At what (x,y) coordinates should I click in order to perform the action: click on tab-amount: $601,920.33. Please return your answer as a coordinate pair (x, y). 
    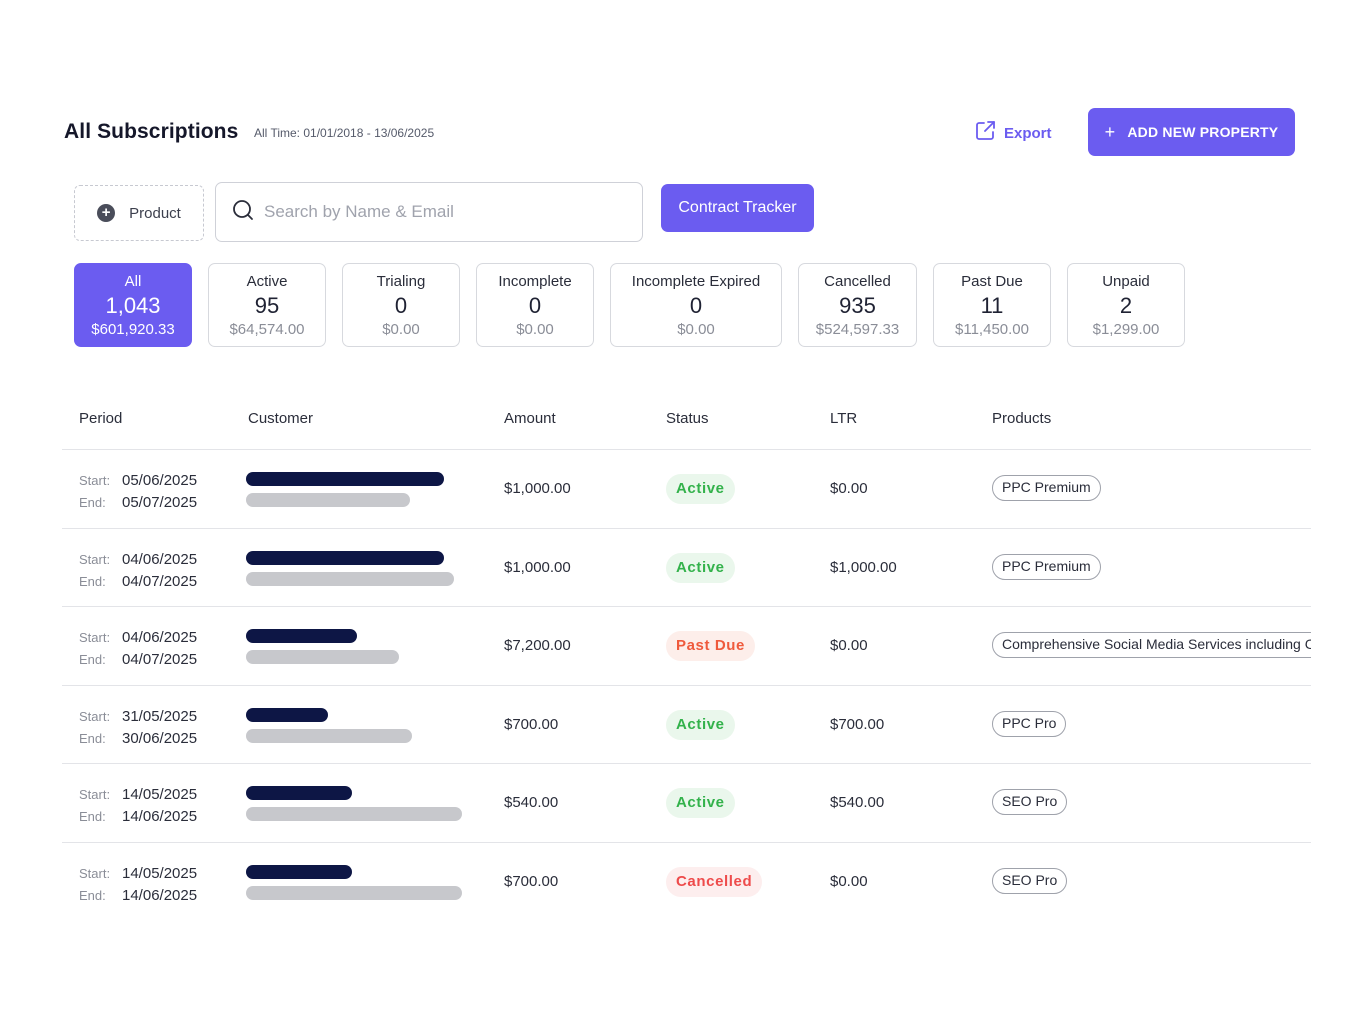
    Looking at the image, I should click on (133, 329).